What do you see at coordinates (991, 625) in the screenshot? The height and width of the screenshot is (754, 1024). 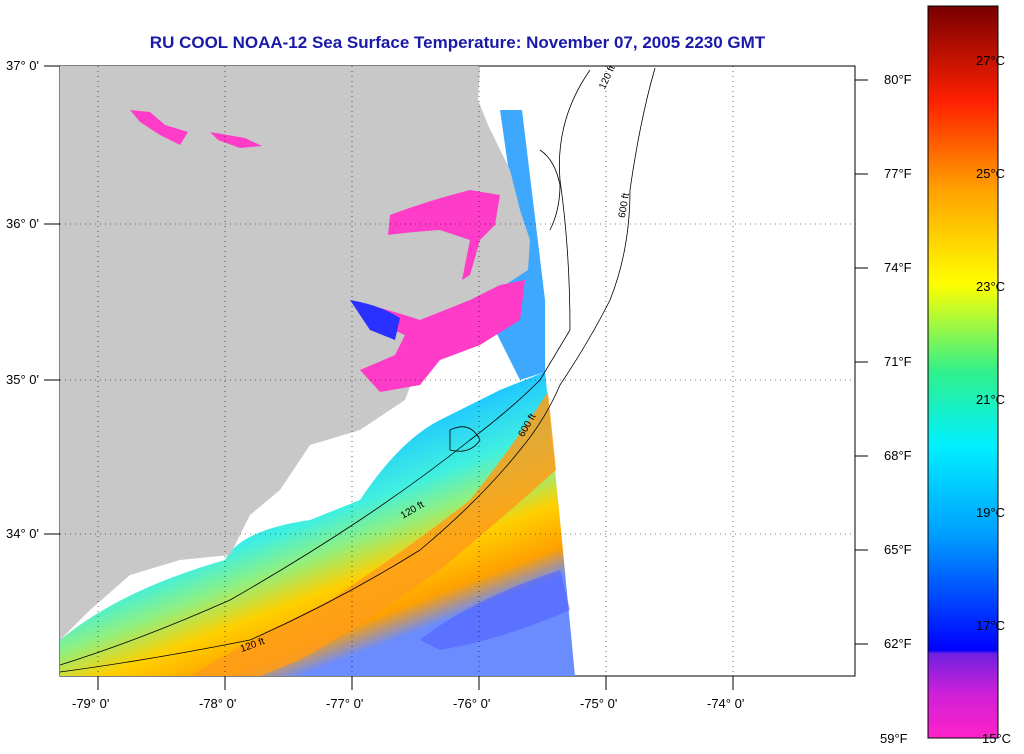 I see `cbar-c-17: 17°C` at bounding box center [991, 625].